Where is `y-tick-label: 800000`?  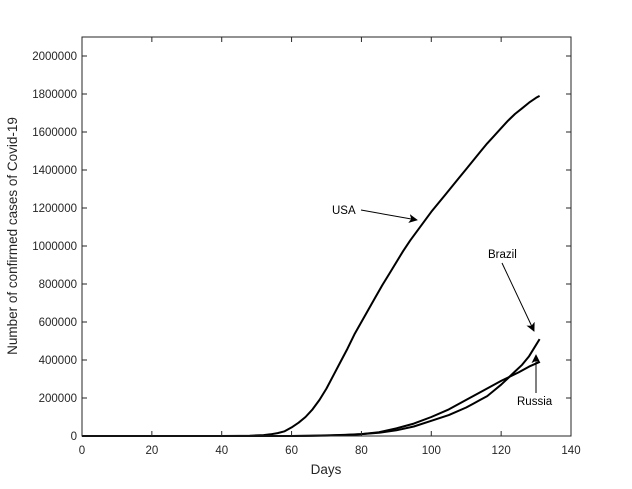
y-tick-label: 800000 is located at coordinates (58, 285).